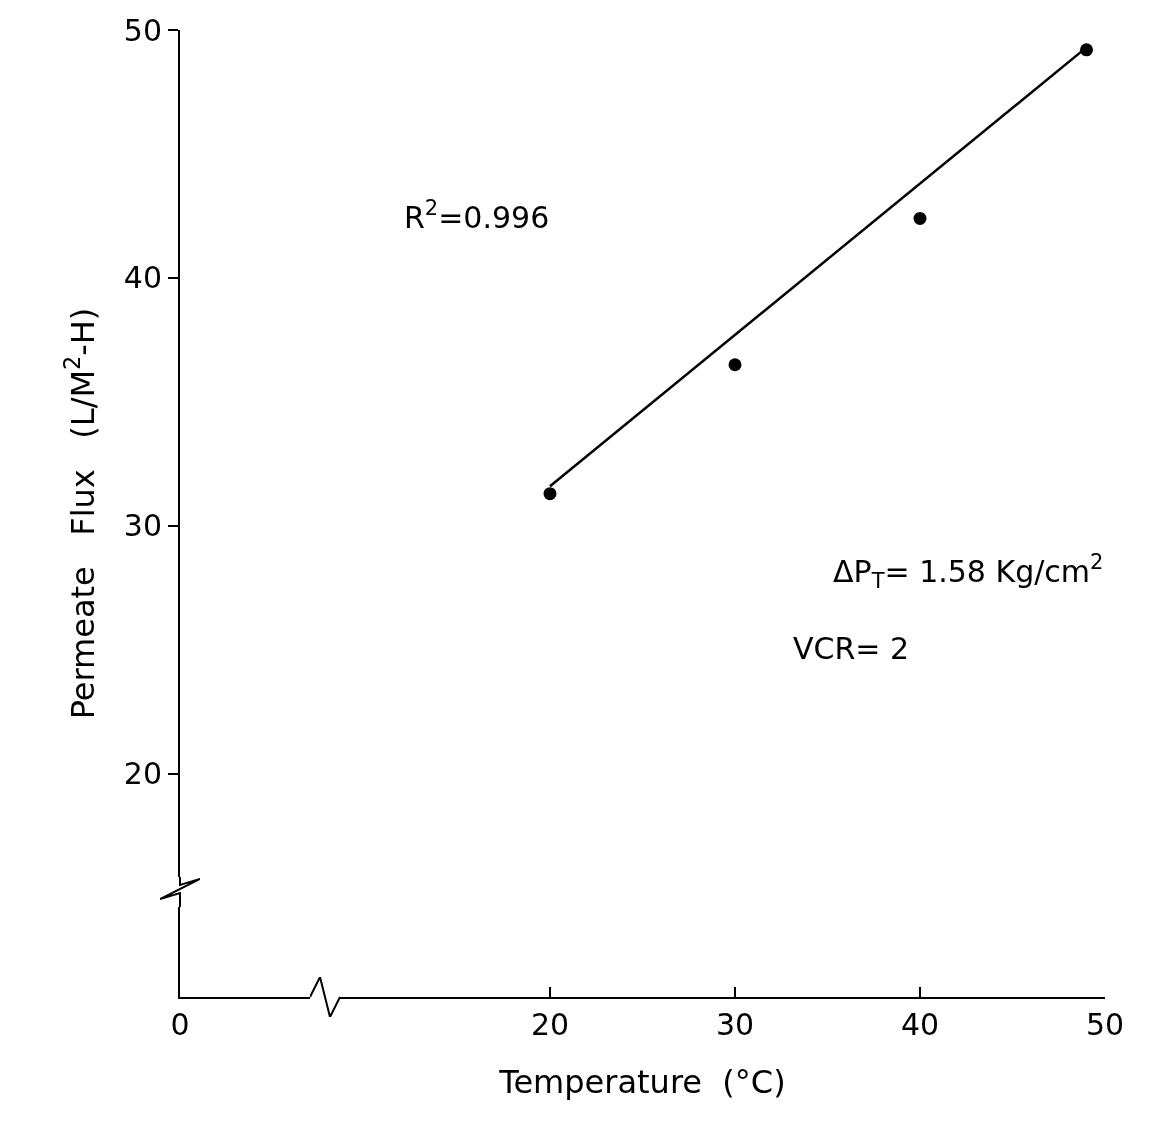 The width and height of the screenshot is (1150, 1147). I want to click on x-axis-title: Temperature (°C), so click(642, 1082).